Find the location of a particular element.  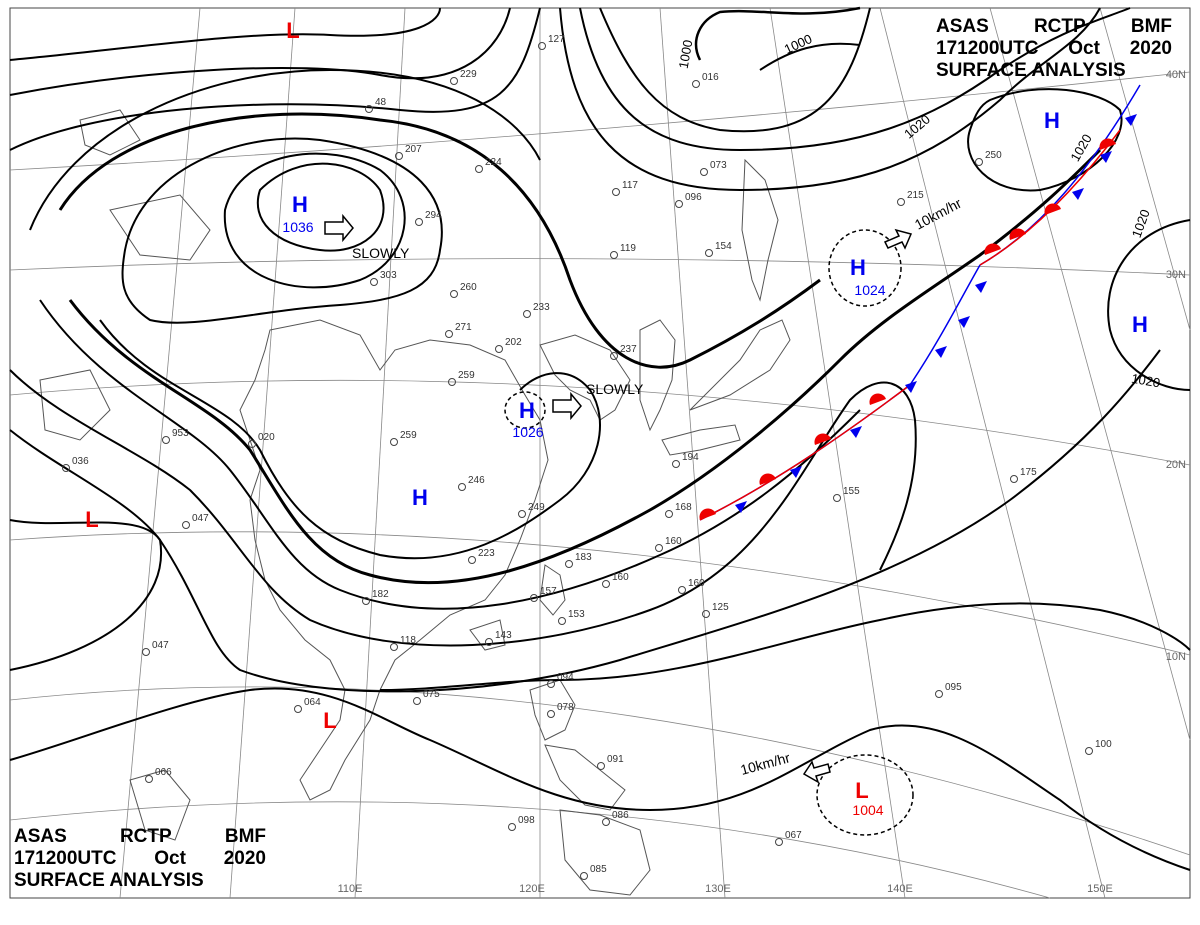

station-pressure: 303 is located at coordinates (388, 275).